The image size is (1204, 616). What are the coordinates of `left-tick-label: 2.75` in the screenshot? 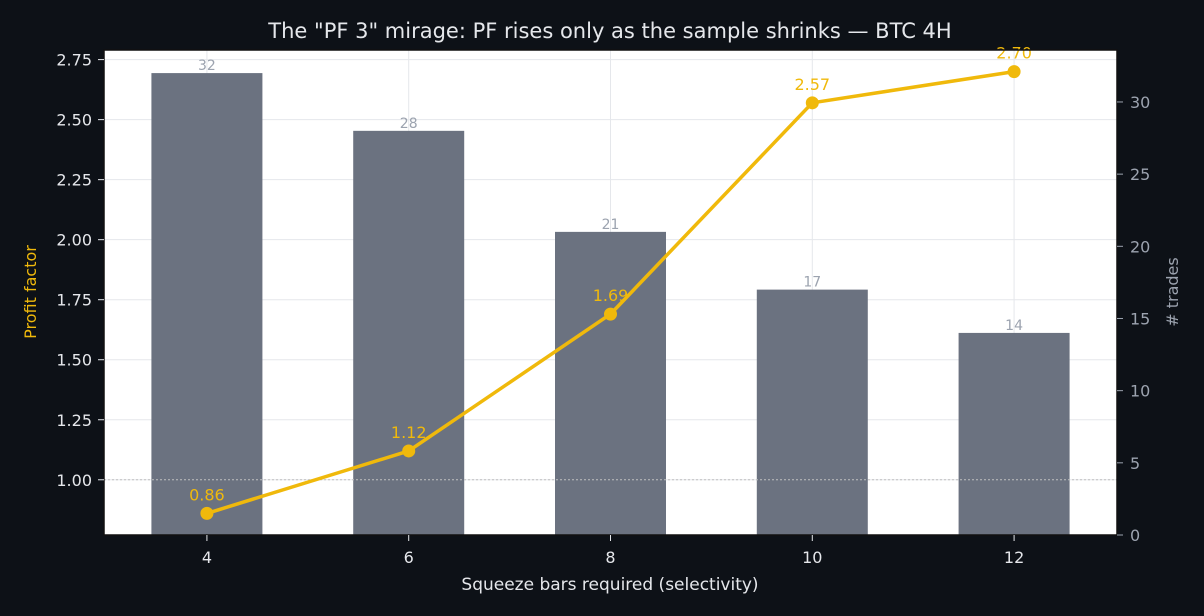 It's located at (74, 60).